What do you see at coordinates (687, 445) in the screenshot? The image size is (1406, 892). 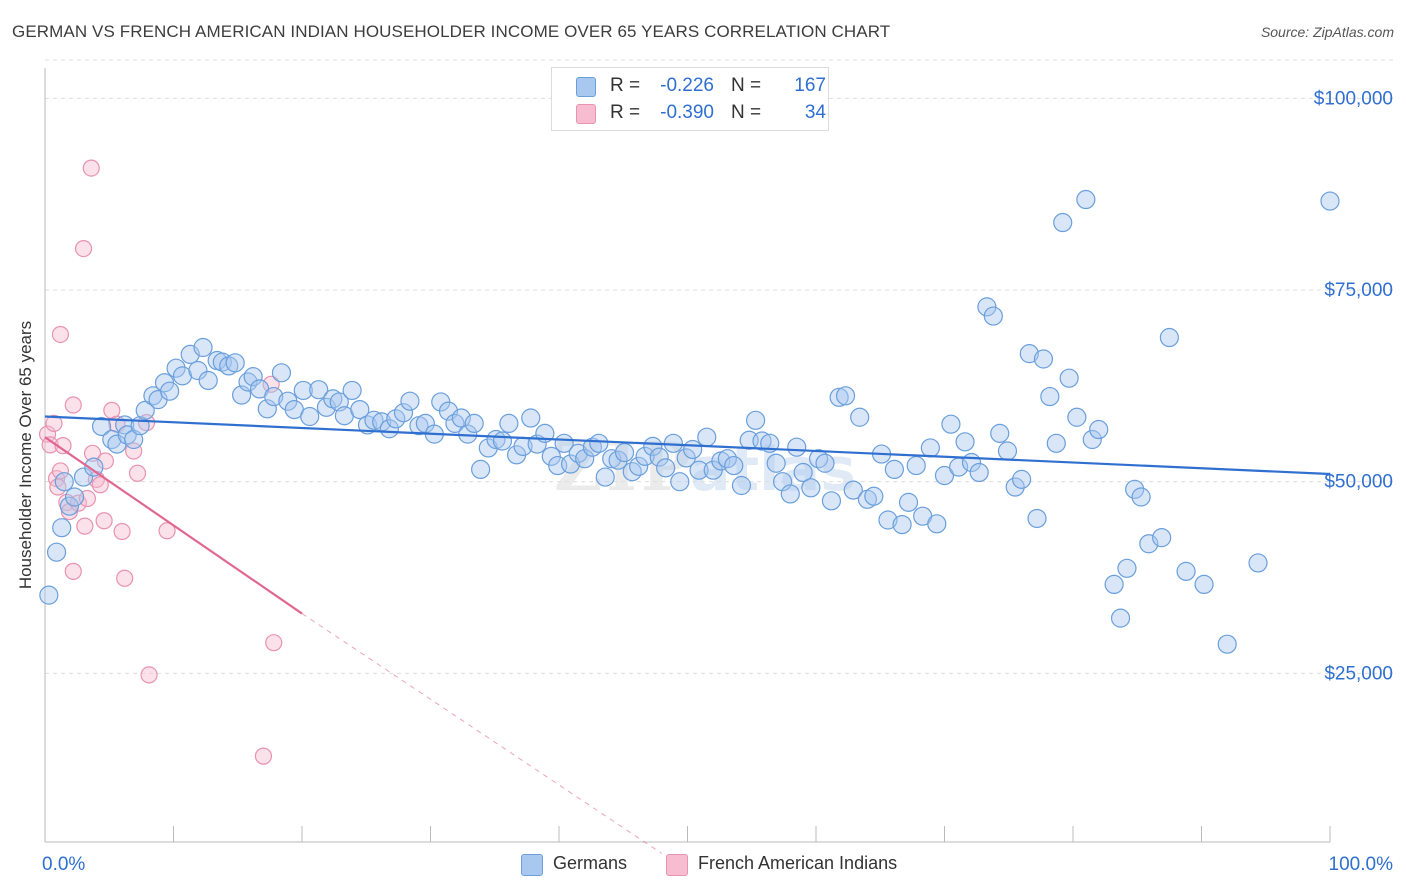 I see `germans-trend-line` at bounding box center [687, 445].